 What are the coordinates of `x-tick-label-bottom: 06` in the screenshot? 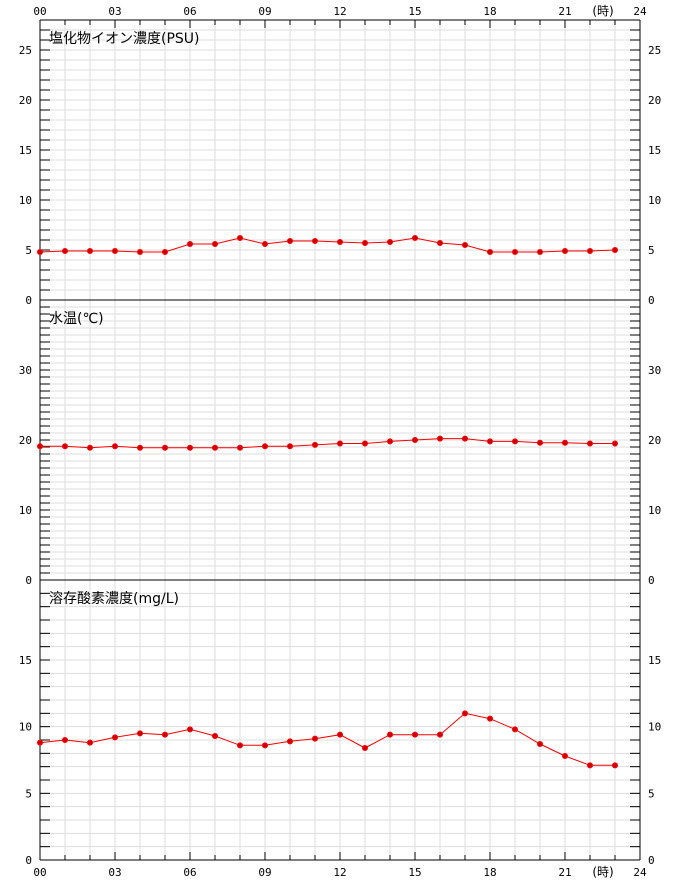 It's located at (189, 872).